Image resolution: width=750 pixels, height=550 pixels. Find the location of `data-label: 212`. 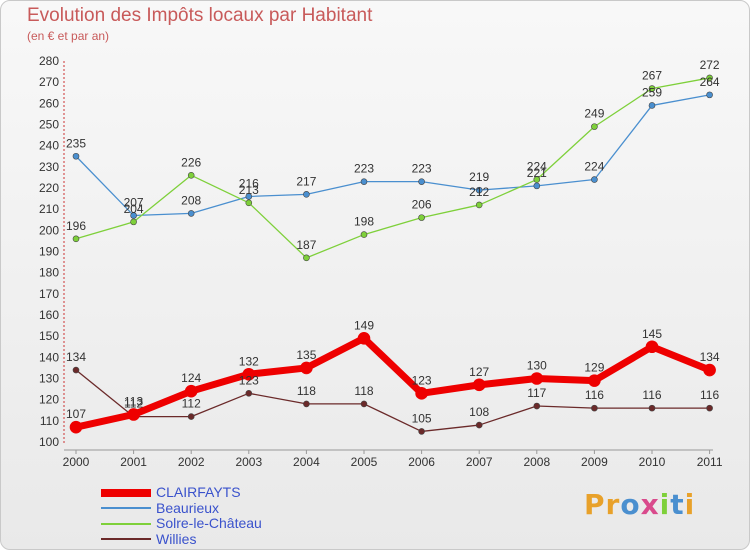

data-label: 212 is located at coordinates (479, 192).